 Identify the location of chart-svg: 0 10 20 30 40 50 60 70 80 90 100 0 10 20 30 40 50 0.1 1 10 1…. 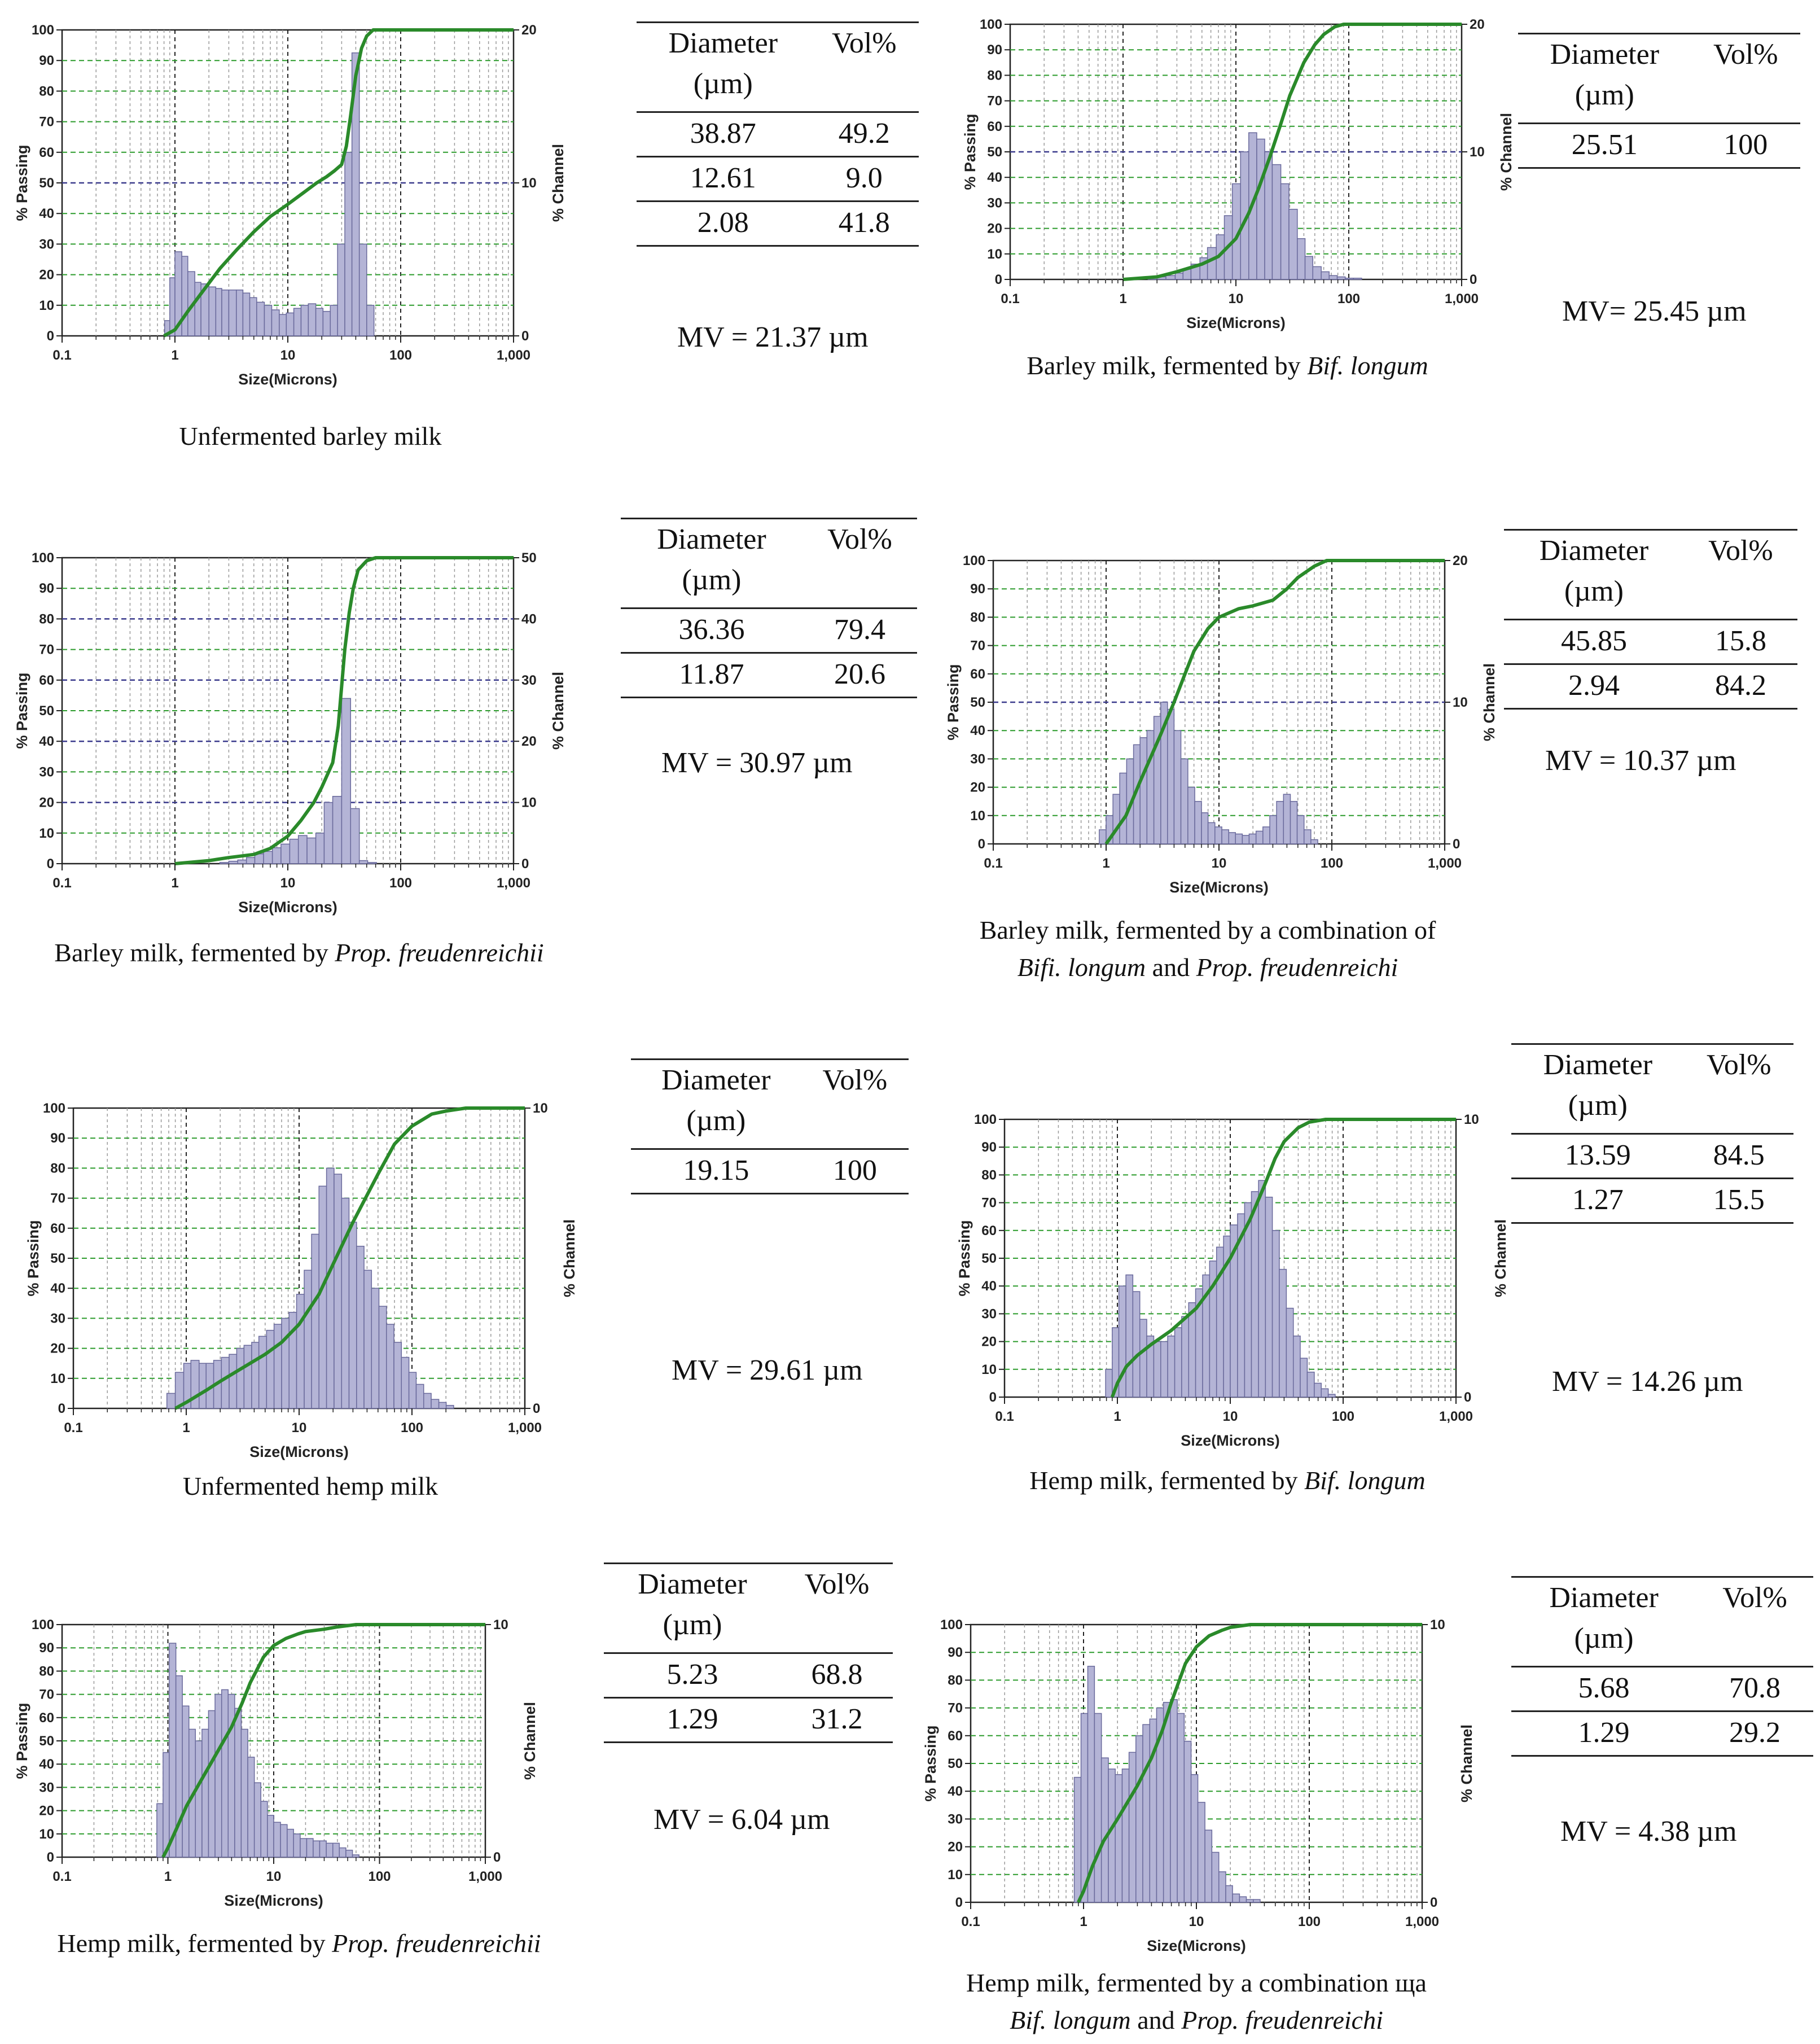
(290, 733).